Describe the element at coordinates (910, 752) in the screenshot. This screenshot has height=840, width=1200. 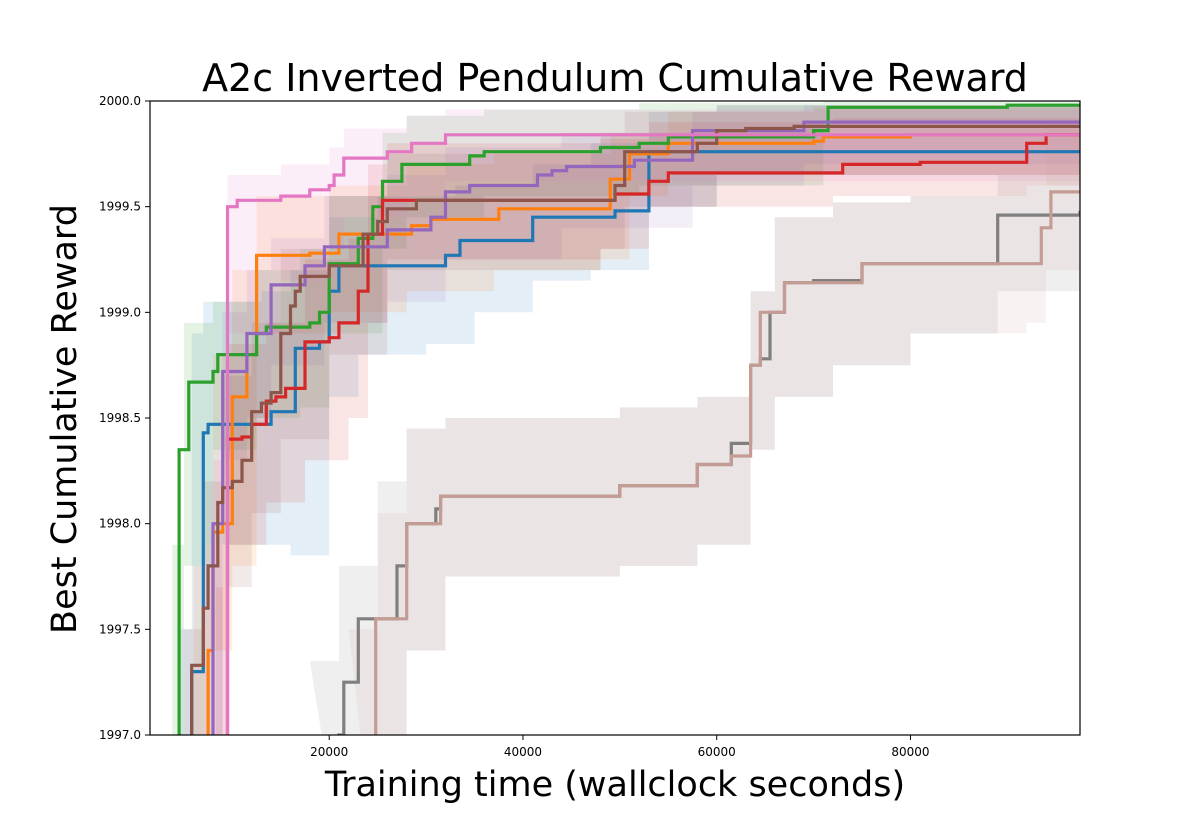
I see `x-tick-label: 80000` at that location.